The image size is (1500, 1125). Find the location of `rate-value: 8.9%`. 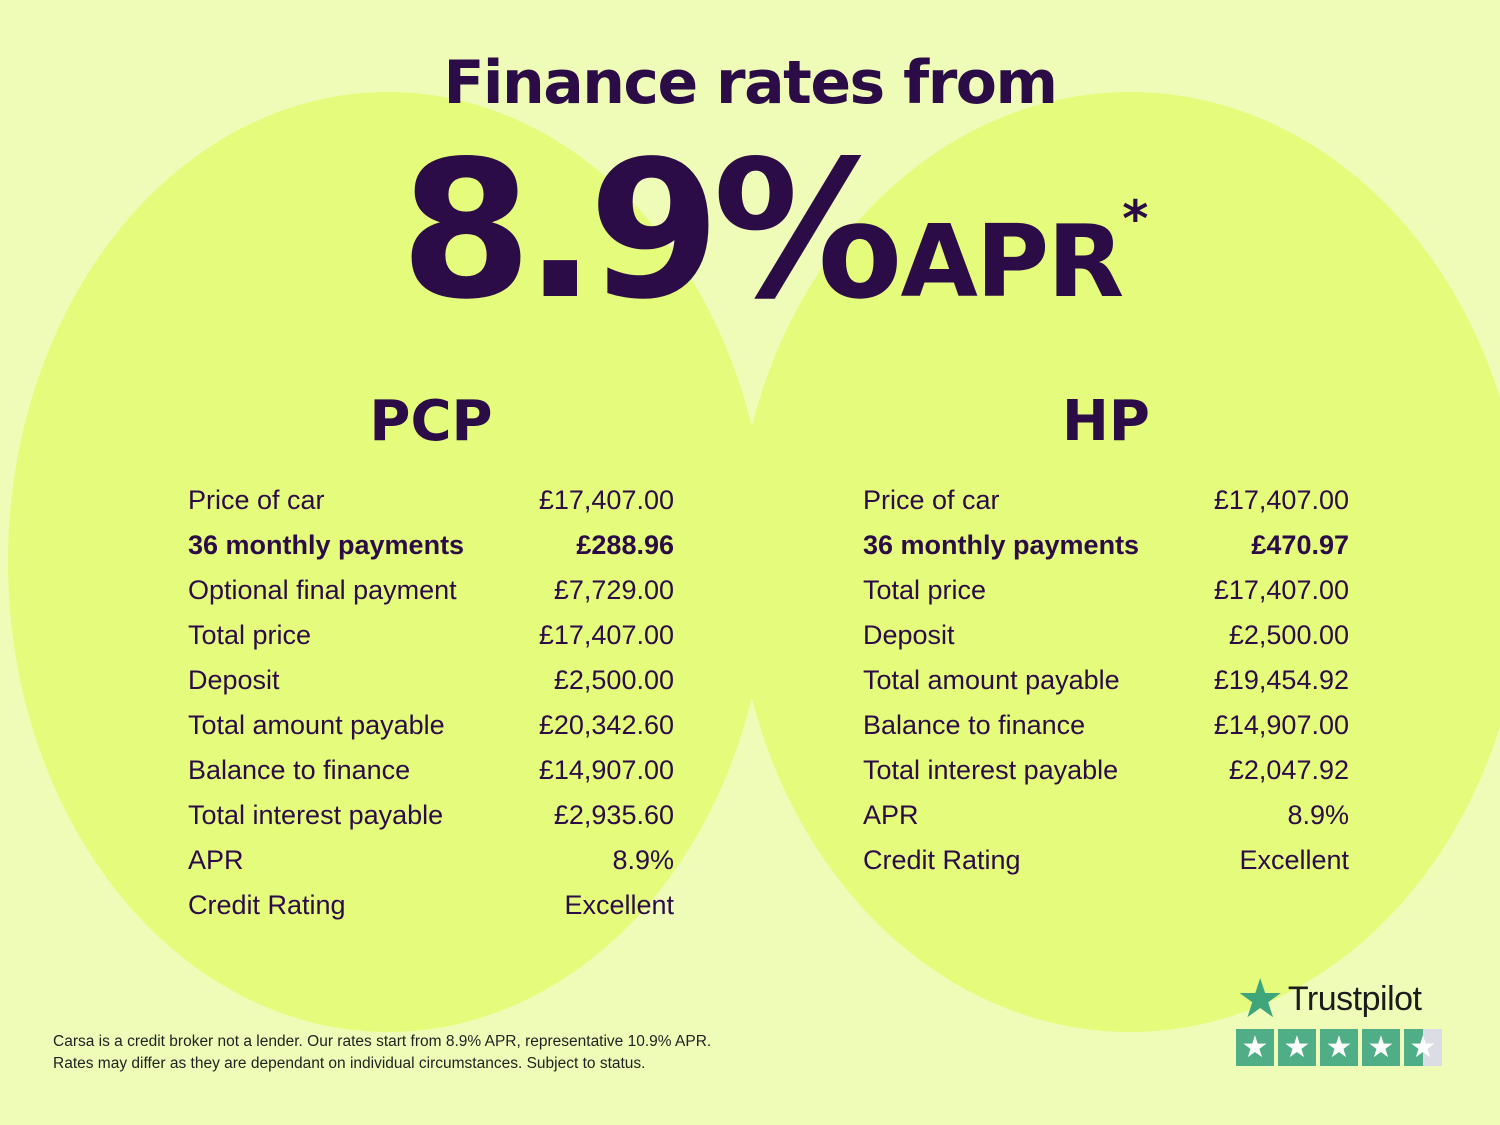

rate-value: 8.9% is located at coordinates (651, 230).